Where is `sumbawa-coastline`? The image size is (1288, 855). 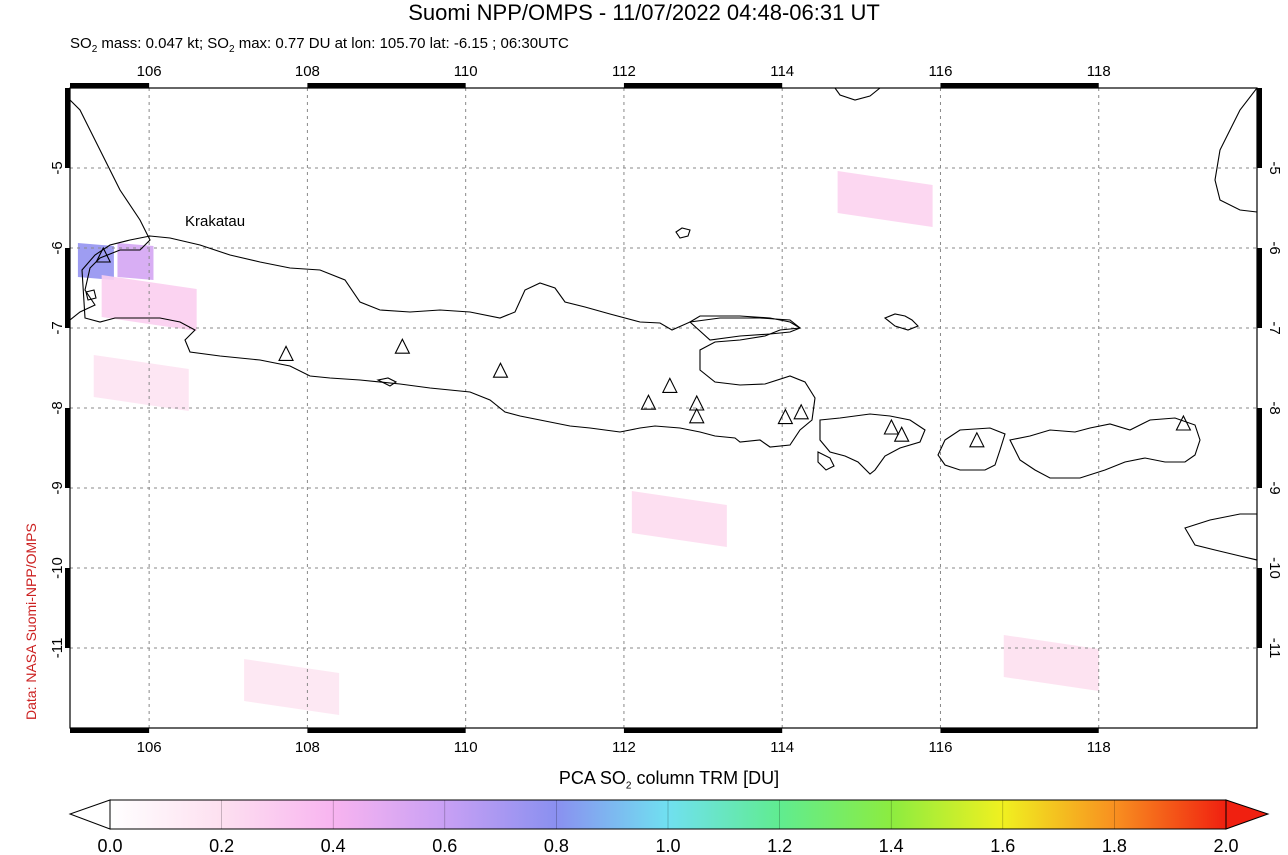
sumbawa-coastline is located at coordinates (1105, 448).